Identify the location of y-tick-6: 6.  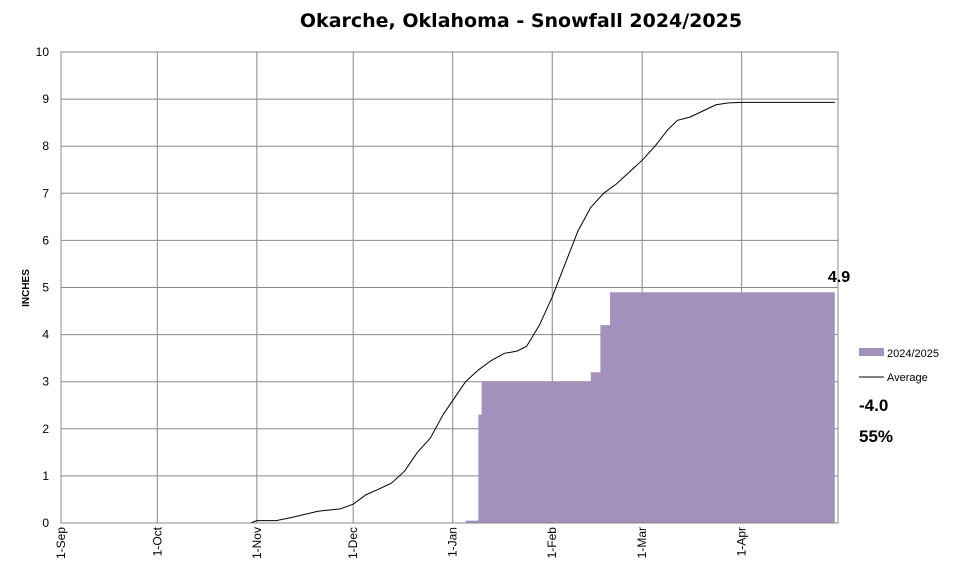
(45, 240).